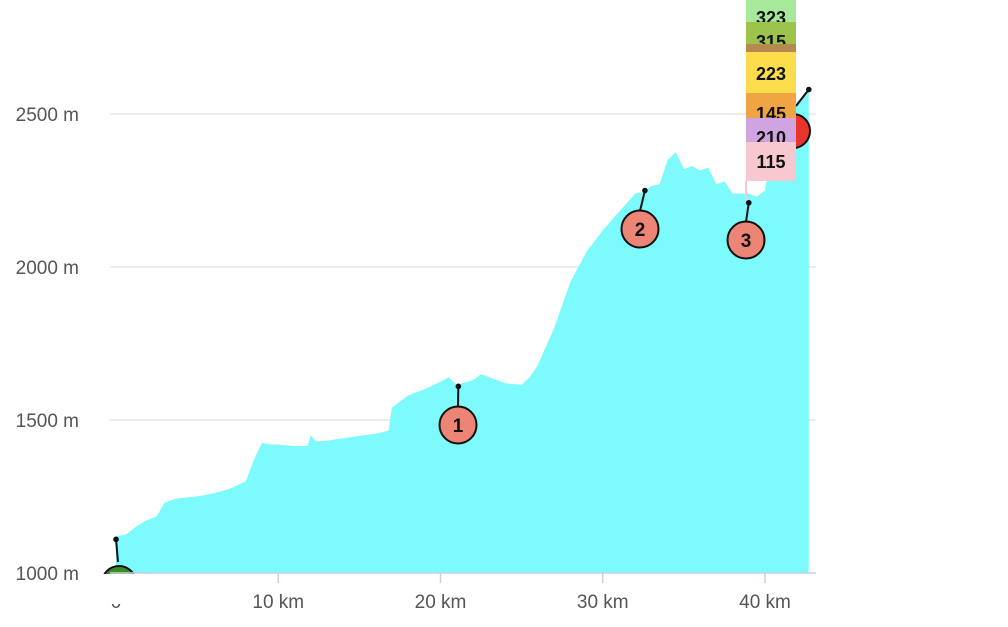 The image size is (1008, 627). What do you see at coordinates (809, 89) in the screenshot?
I see `end-marker-point` at bounding box center [809, 89].